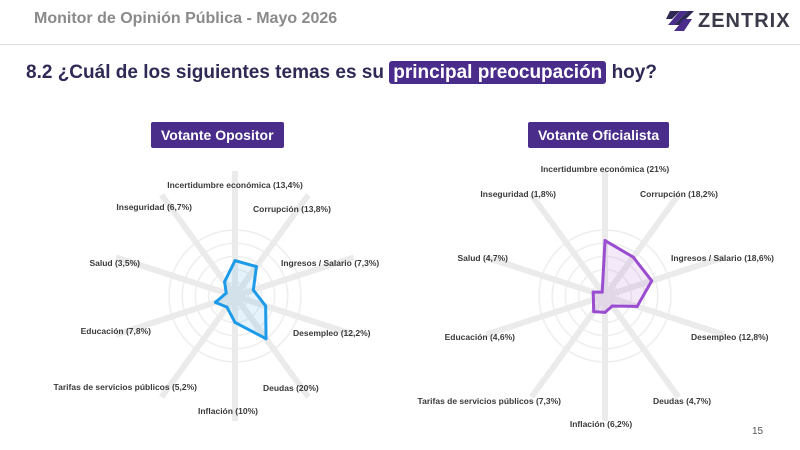  What do you see at coordinates (744, 20) in the screenshot?
I see `brand-name: ZENTRIX` at bounding box center [744, 20].